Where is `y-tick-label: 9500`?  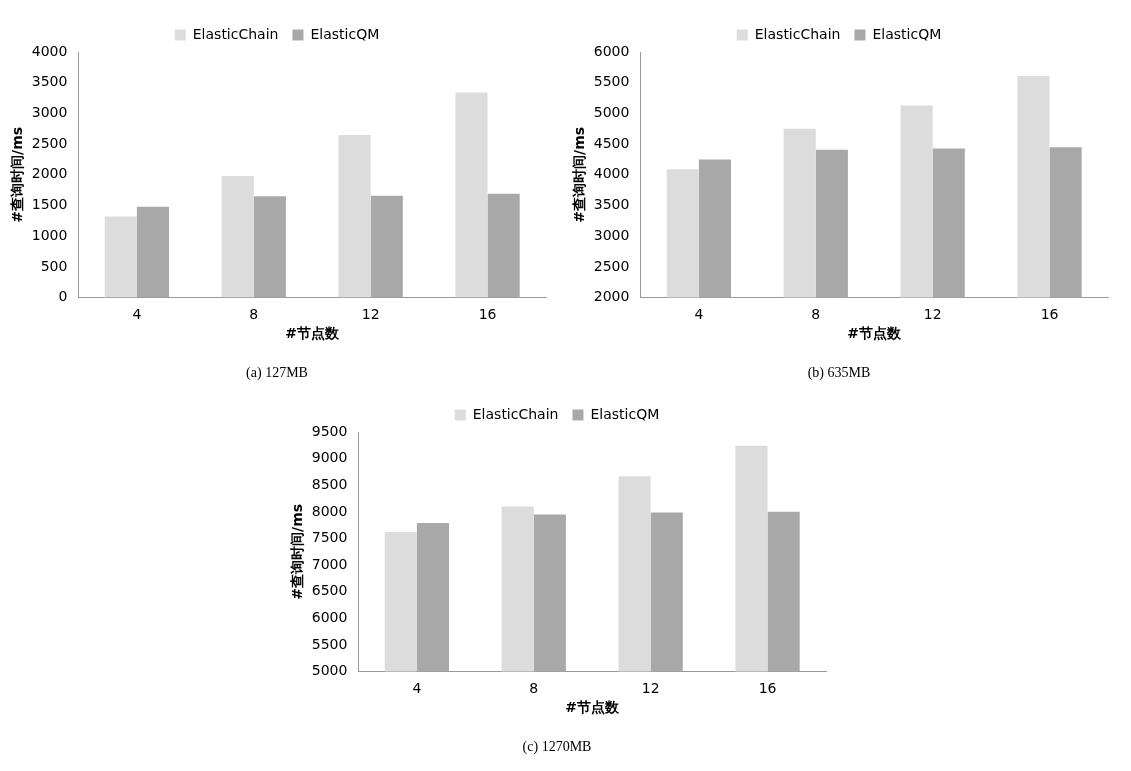
y-tick-label: 9500 is located at coordinates (329, 430).